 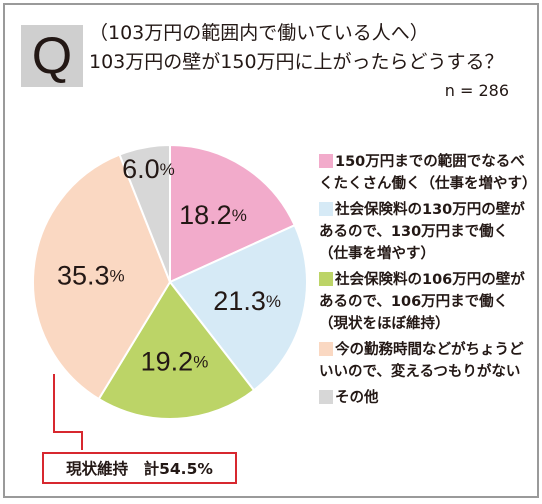 I want to click on legend-label-4: その他, so click(x=357, y=398).